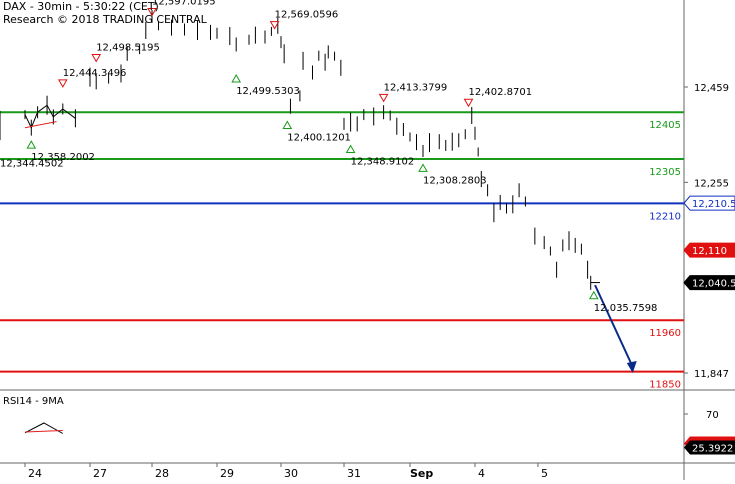  I want to click on swing-high-label: 12,413.3799, so click(416, 87).